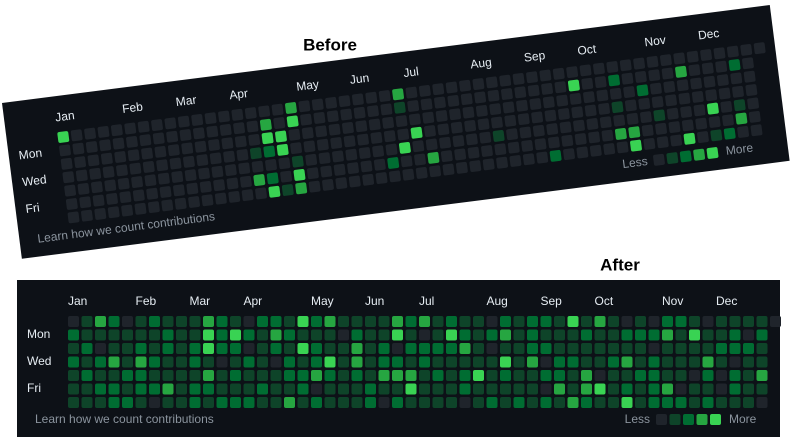 This screenshot has height=439, width=800. Describe the element at coordinates (322, 301) in the screenshot. I see `month-label: May` at that location.